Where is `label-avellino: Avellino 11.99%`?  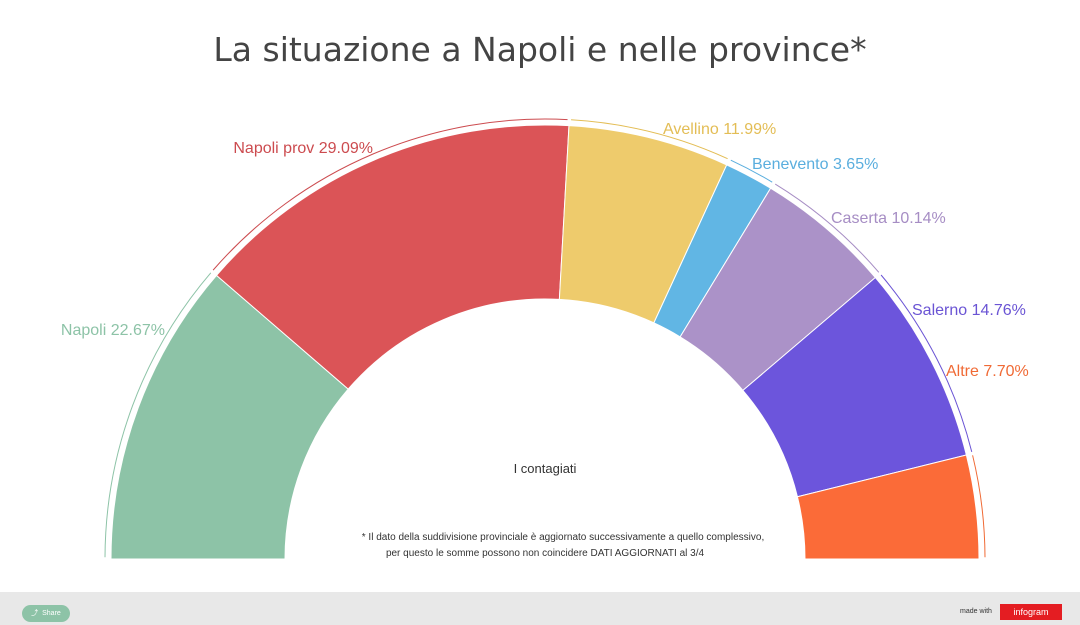
label-avellino: Avellino 11.99% is located at coordinates (719, 129).